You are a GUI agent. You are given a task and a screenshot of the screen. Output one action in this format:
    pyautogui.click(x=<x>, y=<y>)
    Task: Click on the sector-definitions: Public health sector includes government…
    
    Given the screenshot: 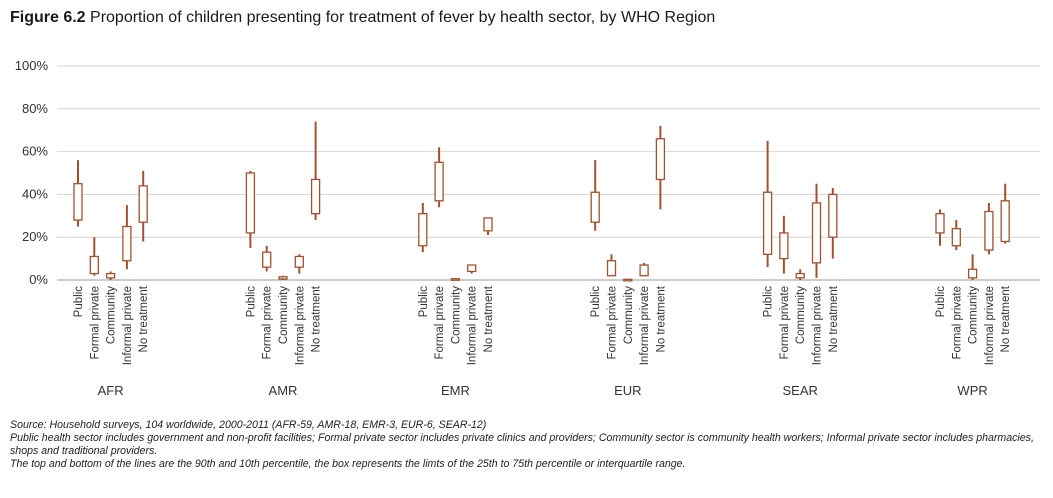 What is the action you would take?
    pyautogui.click(x=522, y=444)
    